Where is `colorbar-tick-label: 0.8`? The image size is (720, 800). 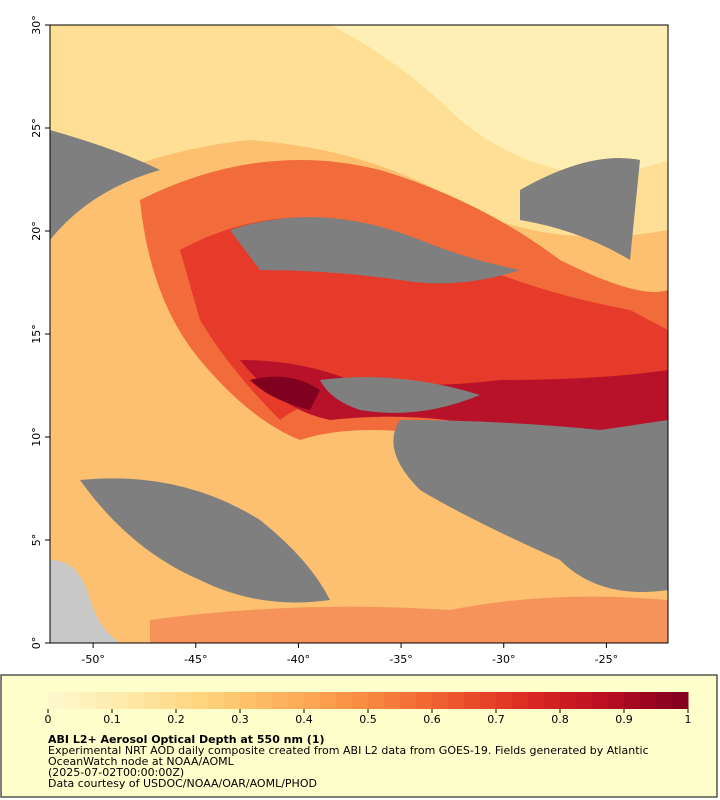
colorbar-tick-label: 0.8 is located at coordinates (560, 719).